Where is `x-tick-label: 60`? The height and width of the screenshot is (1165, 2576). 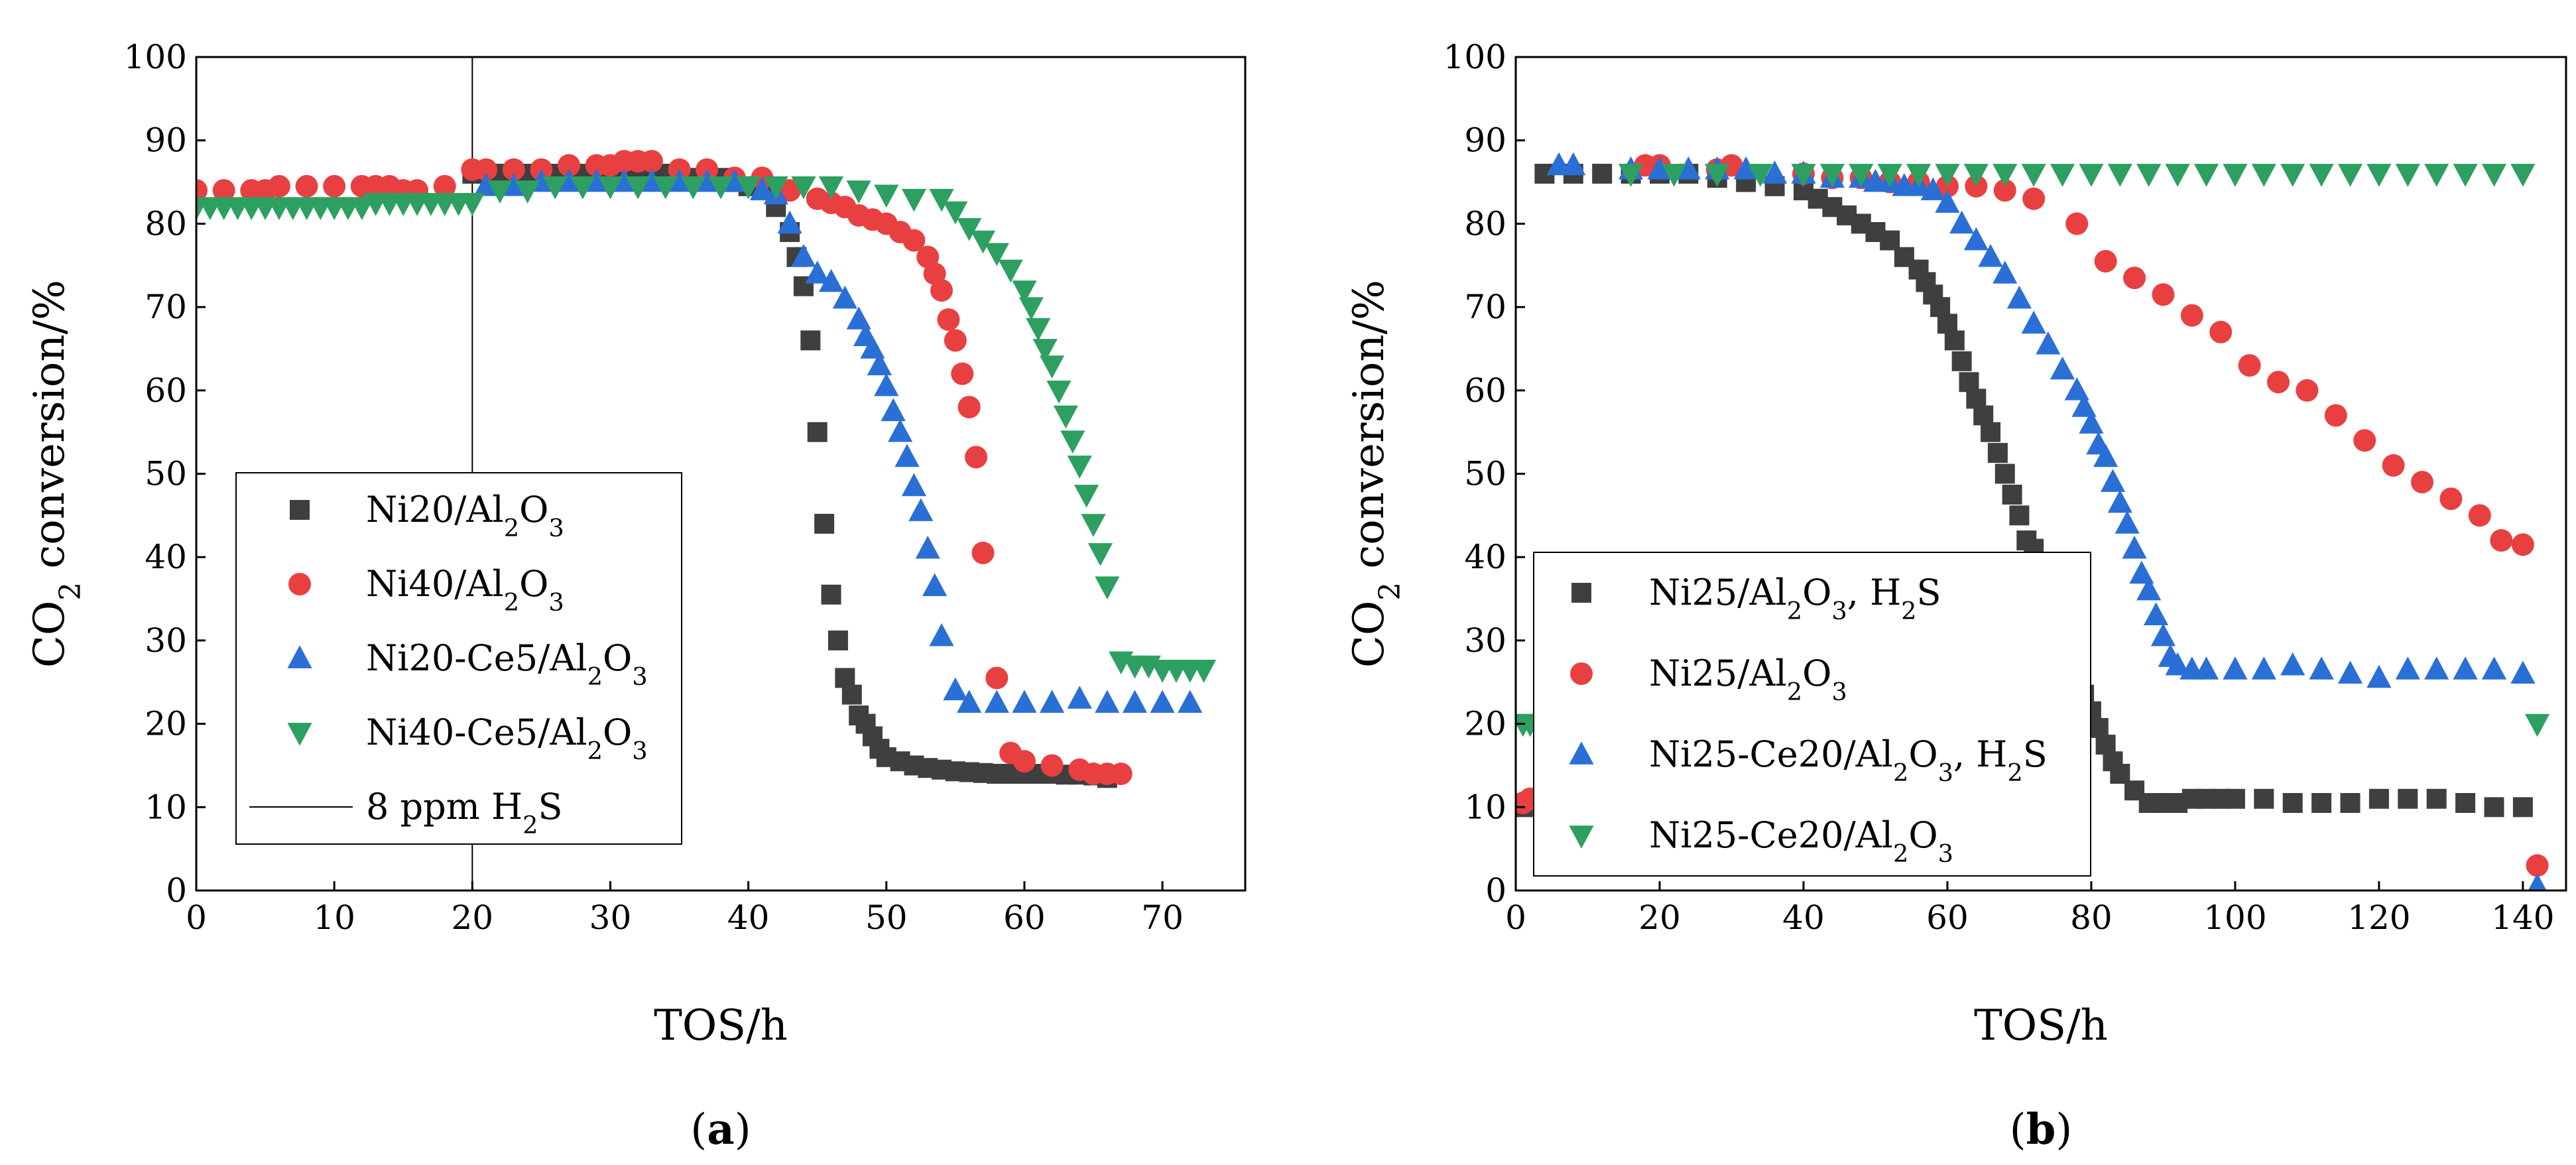 x-tick-label: 60 is located at coordinates (1947, 917).